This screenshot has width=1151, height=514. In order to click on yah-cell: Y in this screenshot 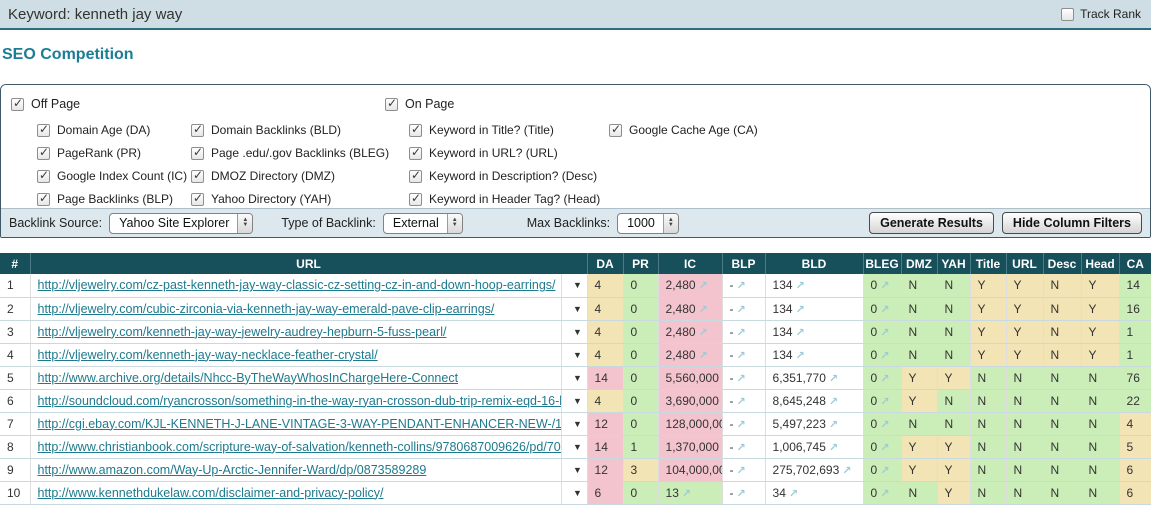, I will do `click(954, 493)`.